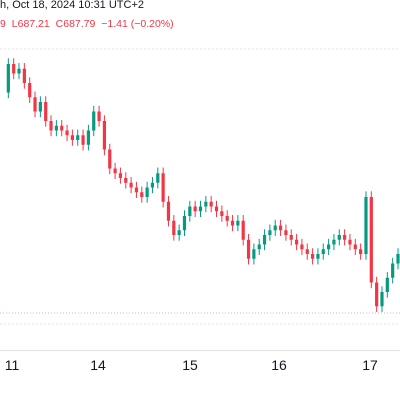 This screenshot has height=400, width=400. Describe the element at coordinates (137, 24) in the screenshot. I see `ohlc-change: −1.41 (−0.20%)` at that location.